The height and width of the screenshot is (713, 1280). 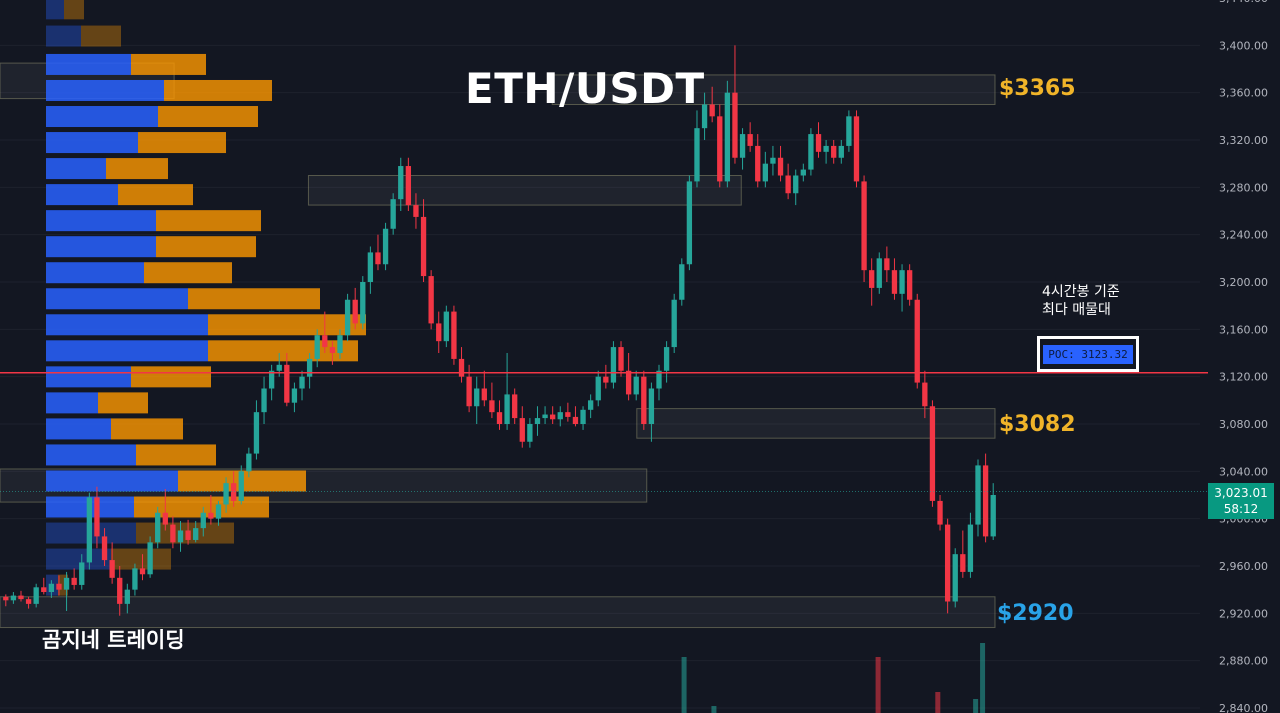 What do you see at coordinates (1076, 310) in the screenshot?
I see `poc-note-line2: 최다 매물대` at bounding box center [1076, 310].